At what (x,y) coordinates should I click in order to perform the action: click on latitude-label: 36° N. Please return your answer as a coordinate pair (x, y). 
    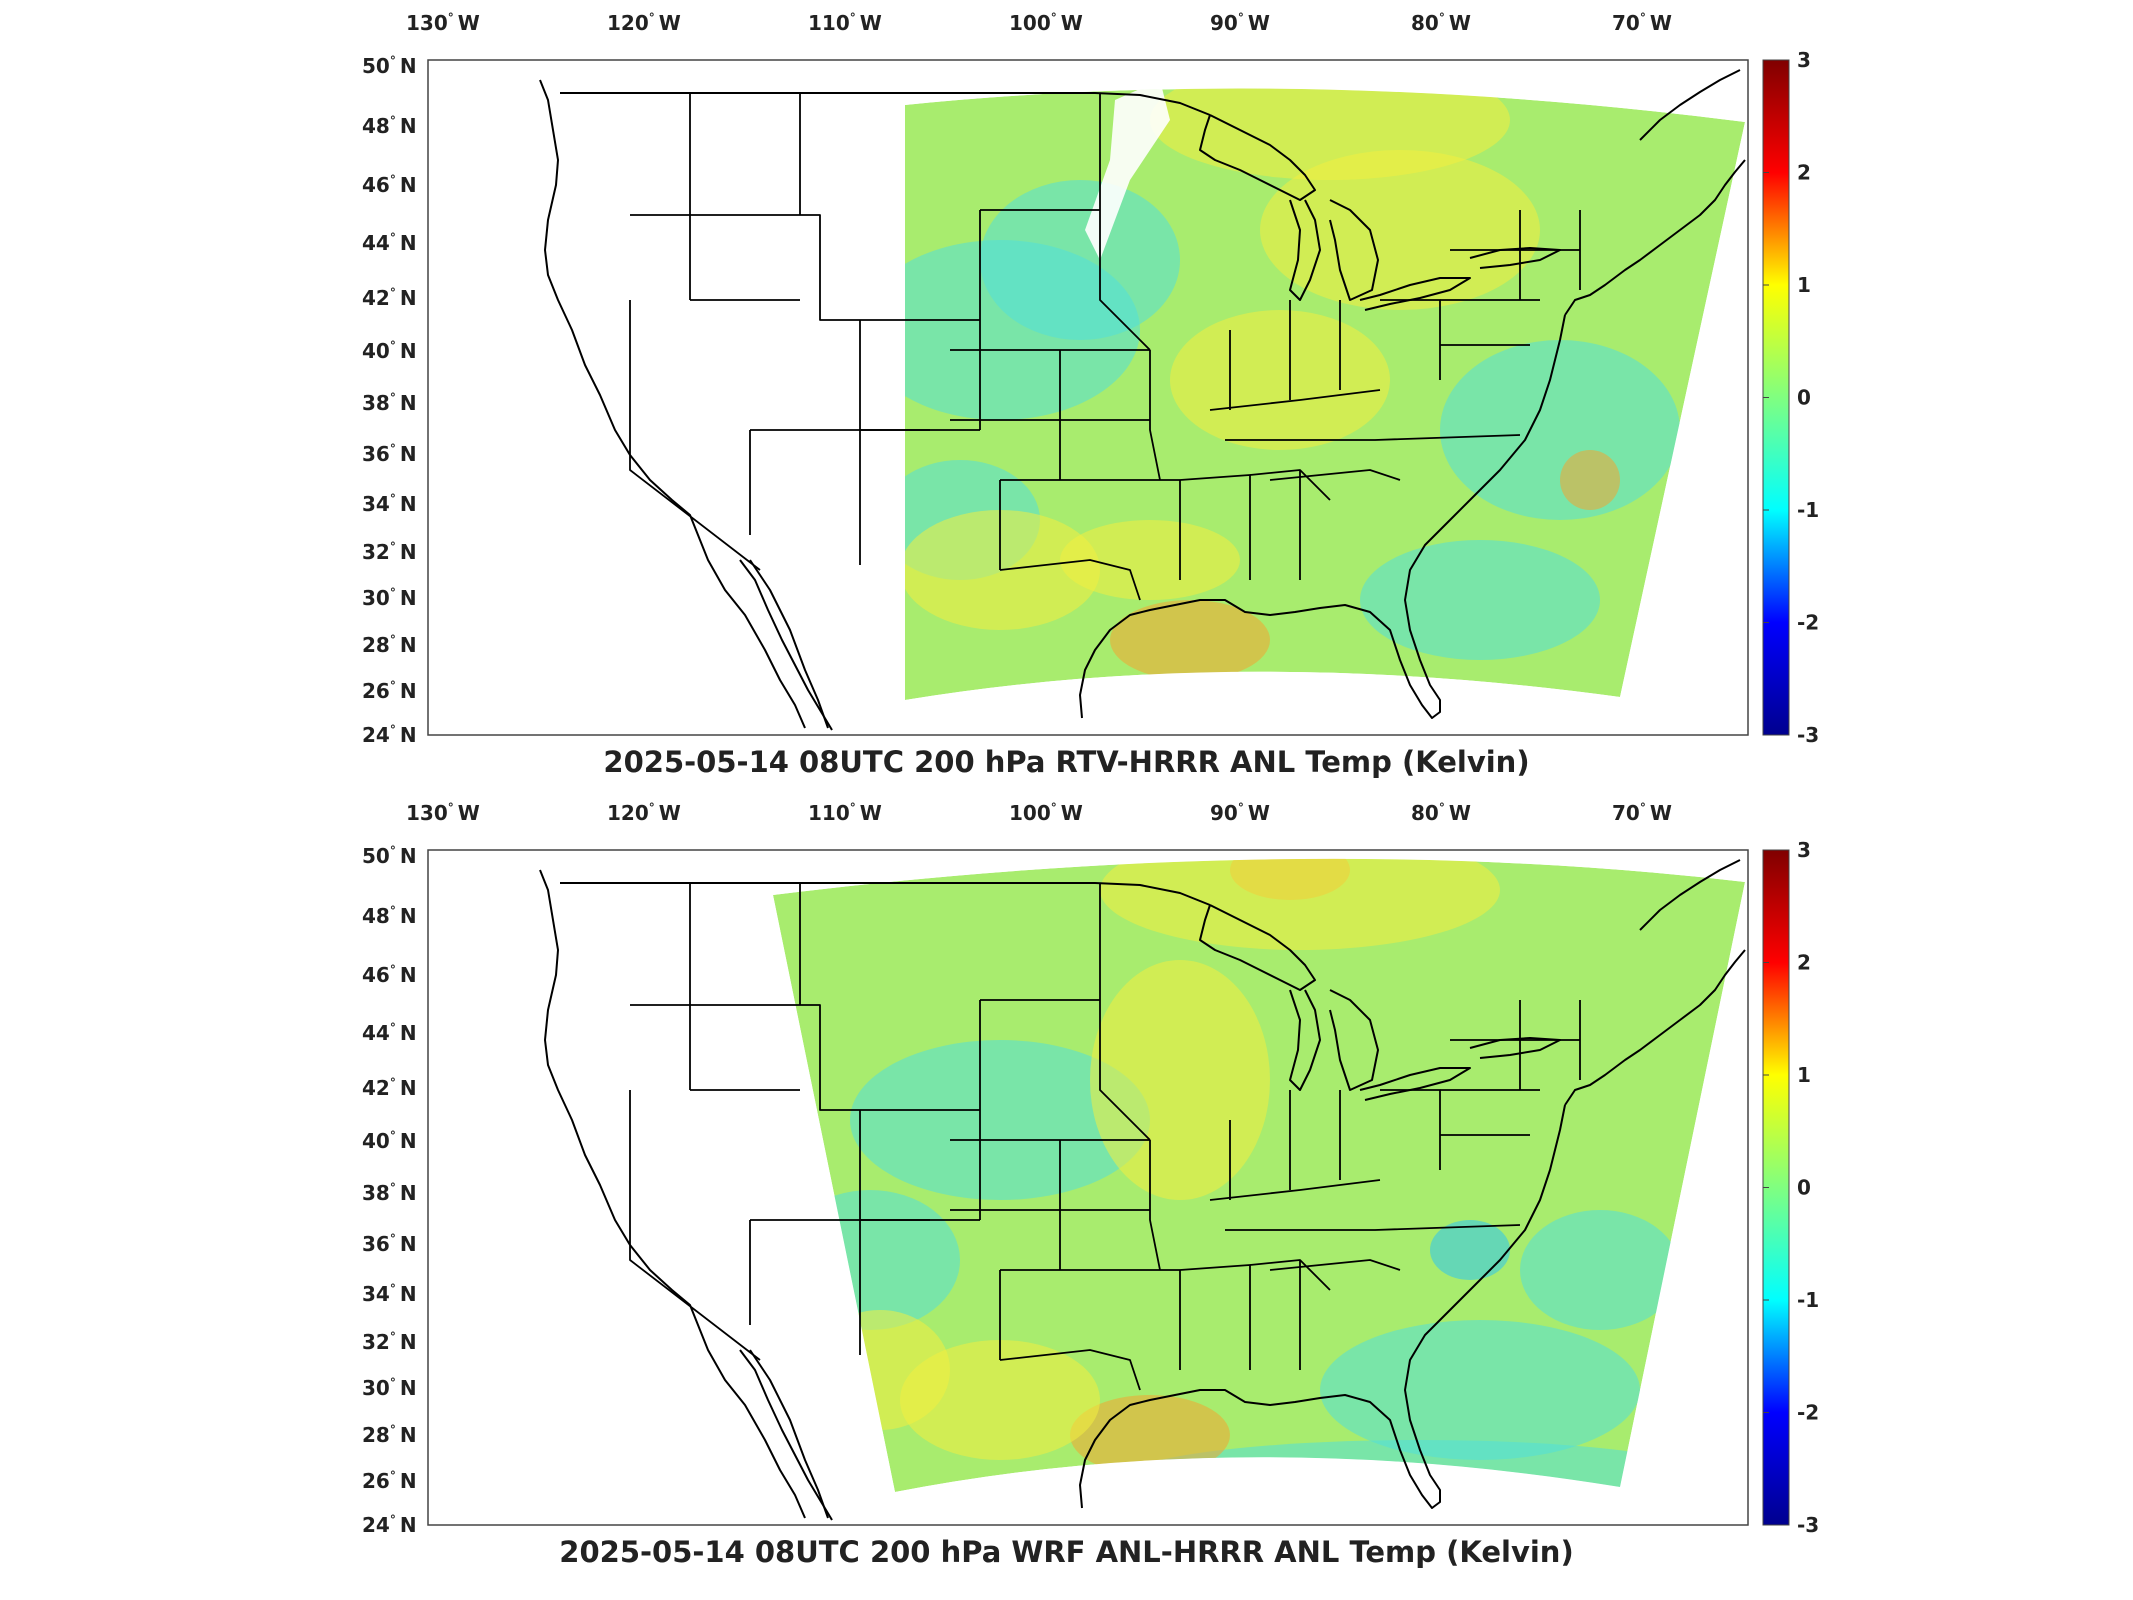
    Looking at the image, I should click on (389, 454).